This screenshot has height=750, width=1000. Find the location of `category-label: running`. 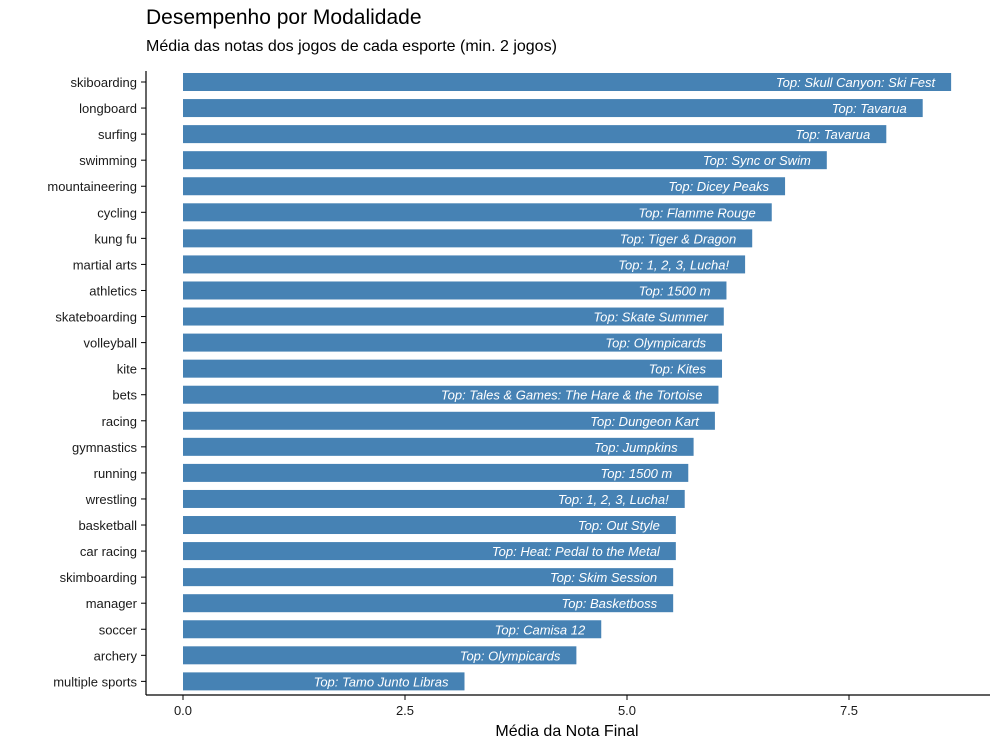

category-label: running is located at coordinates (115, 473).